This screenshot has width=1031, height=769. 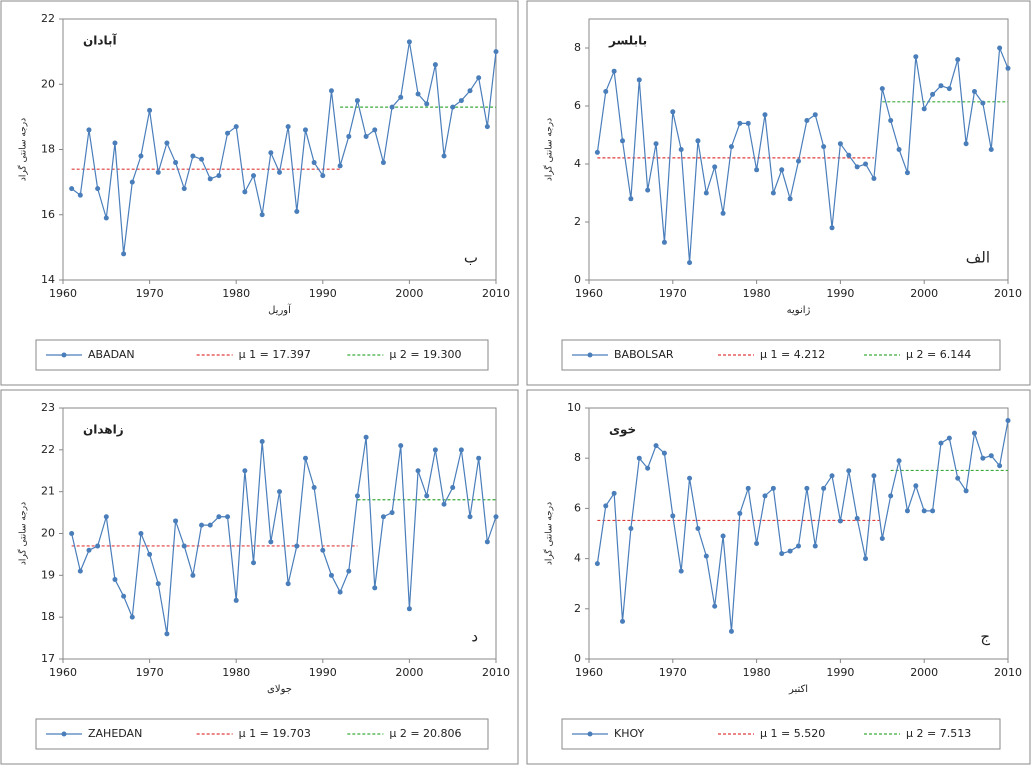 What do you see at coordinates (48, 18) in the screenshot?
I see `y-tick-label: 22` at bounding box center [48, 18].